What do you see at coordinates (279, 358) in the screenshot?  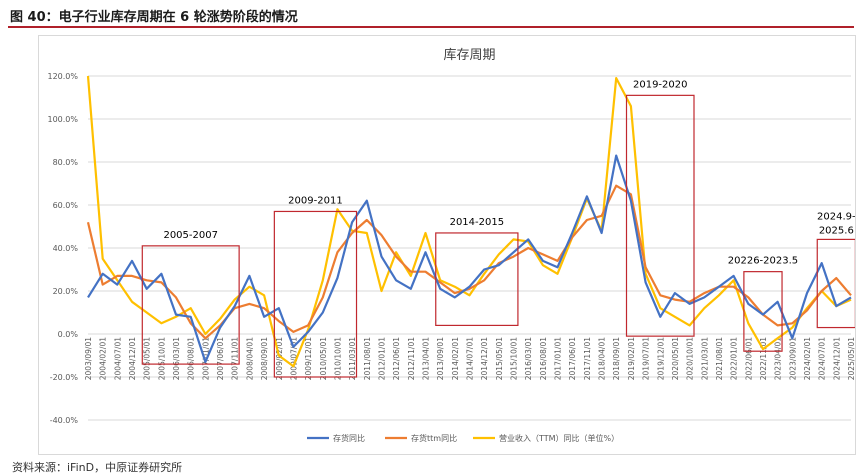 I see `x-tick-label: 2009/02/01` at bounding box center [279, 358].